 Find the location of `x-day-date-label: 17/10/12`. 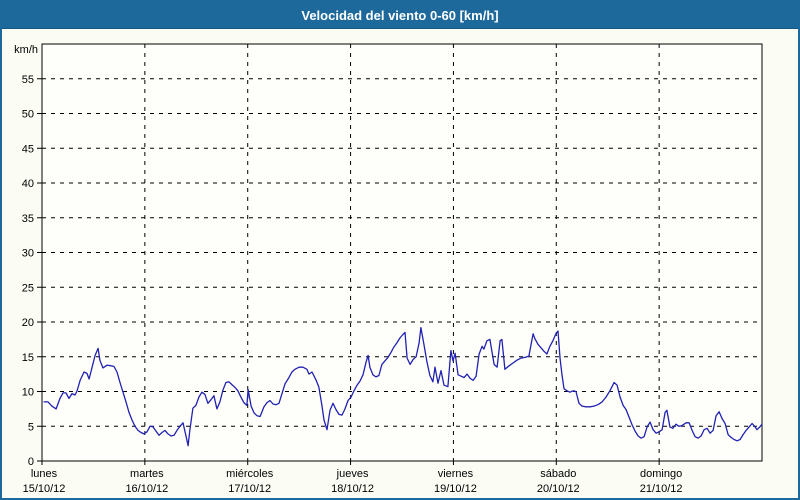

x-day-date-label: 17/10/12 is located at coordinates (249, 489).